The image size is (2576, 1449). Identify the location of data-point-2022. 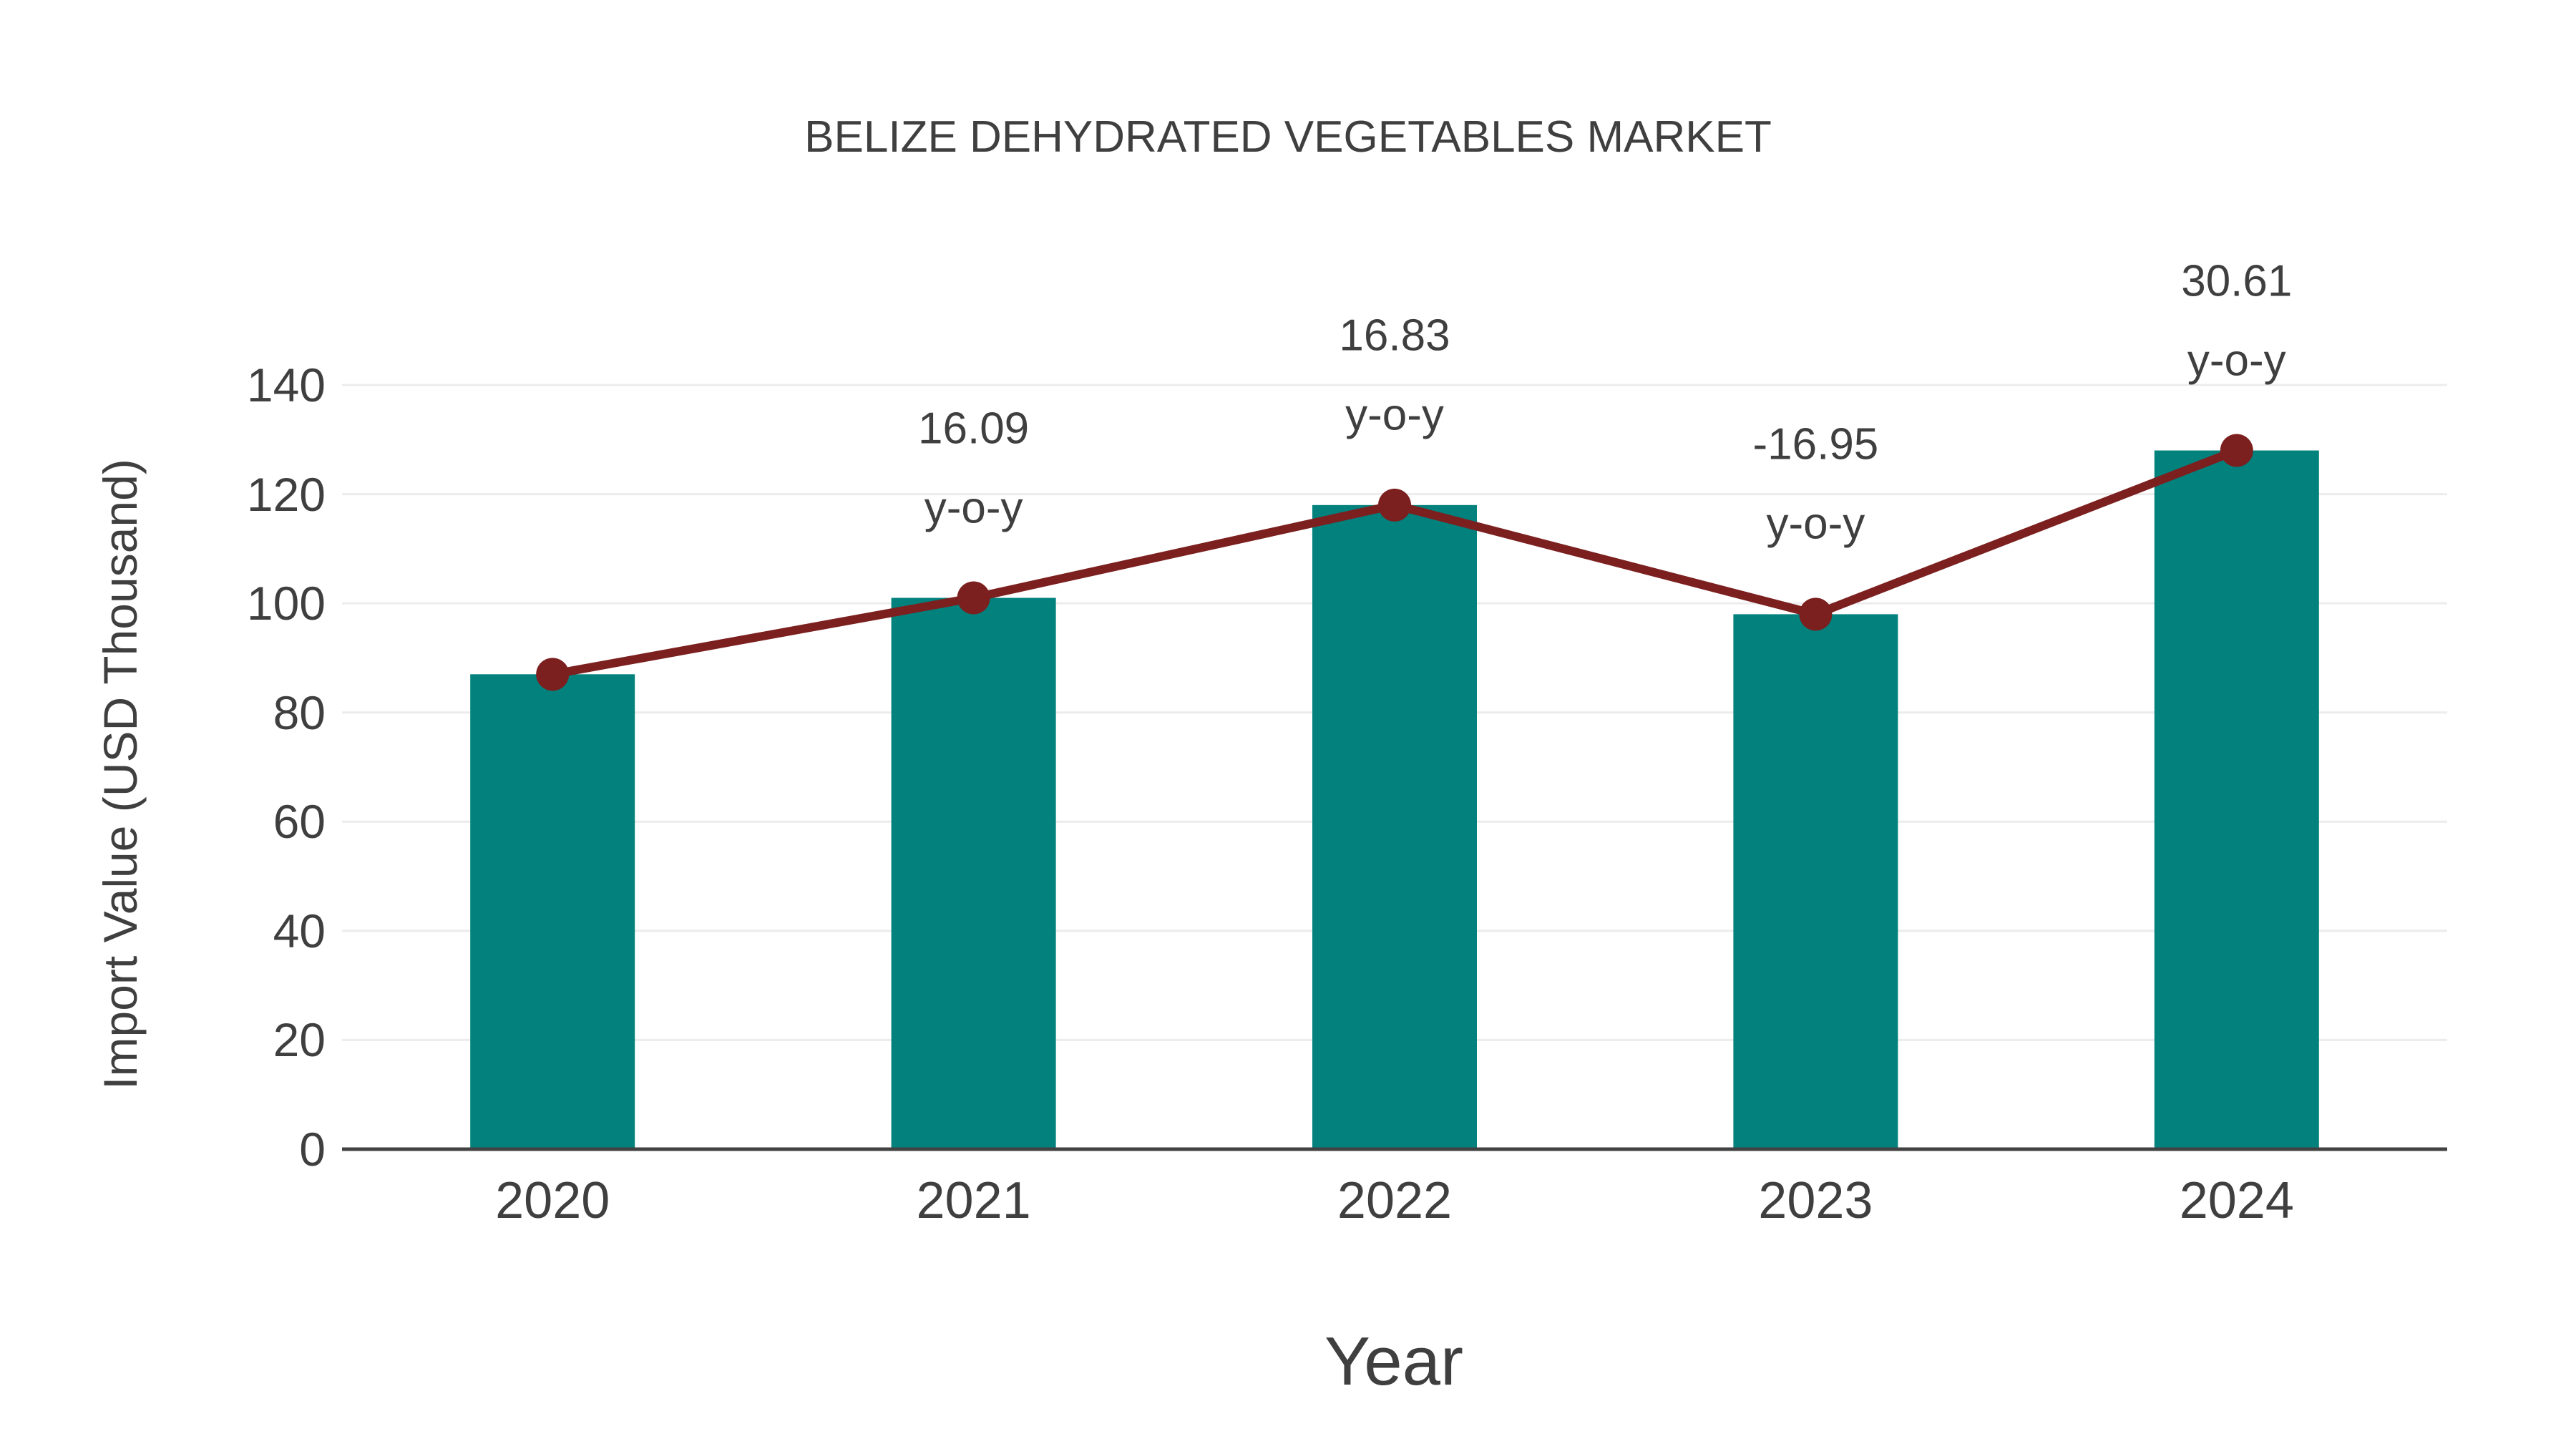
(1394, 505).